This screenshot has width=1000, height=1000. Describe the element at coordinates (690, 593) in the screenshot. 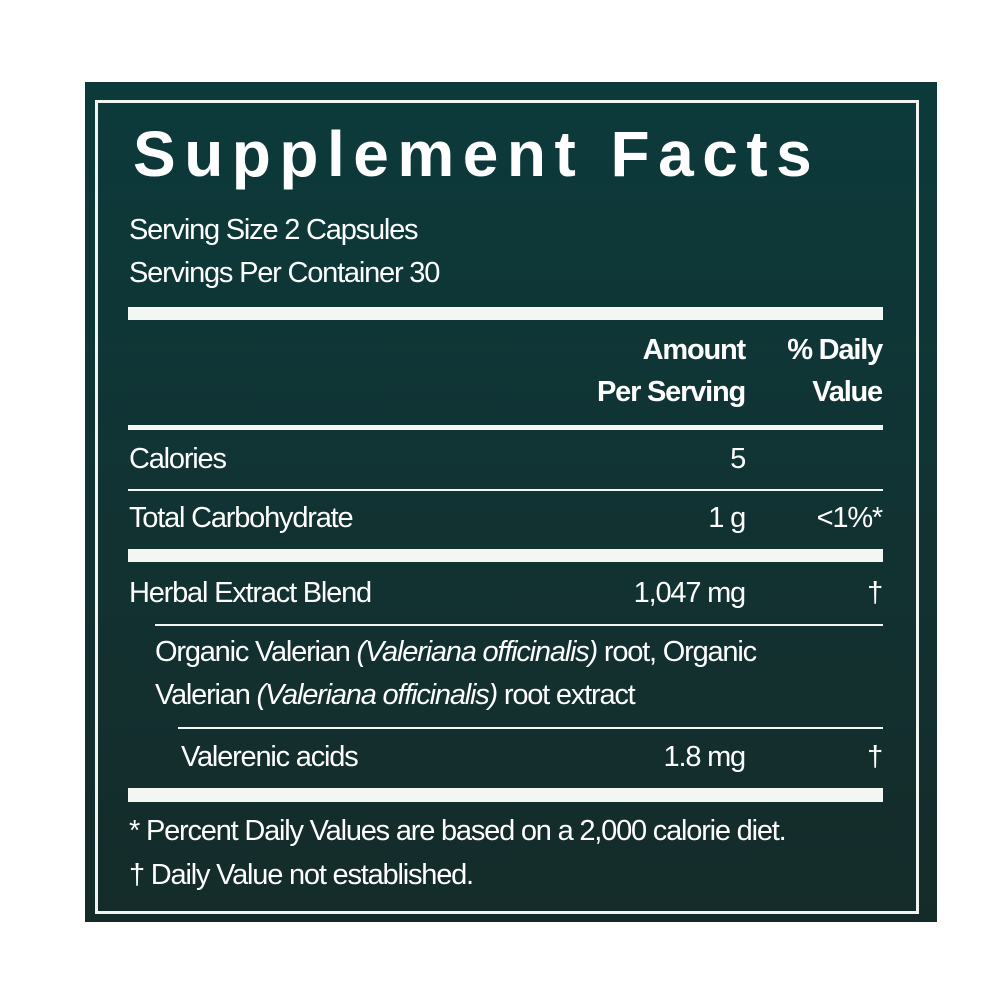

I see `row-amount: 1,047 mg` at that location.